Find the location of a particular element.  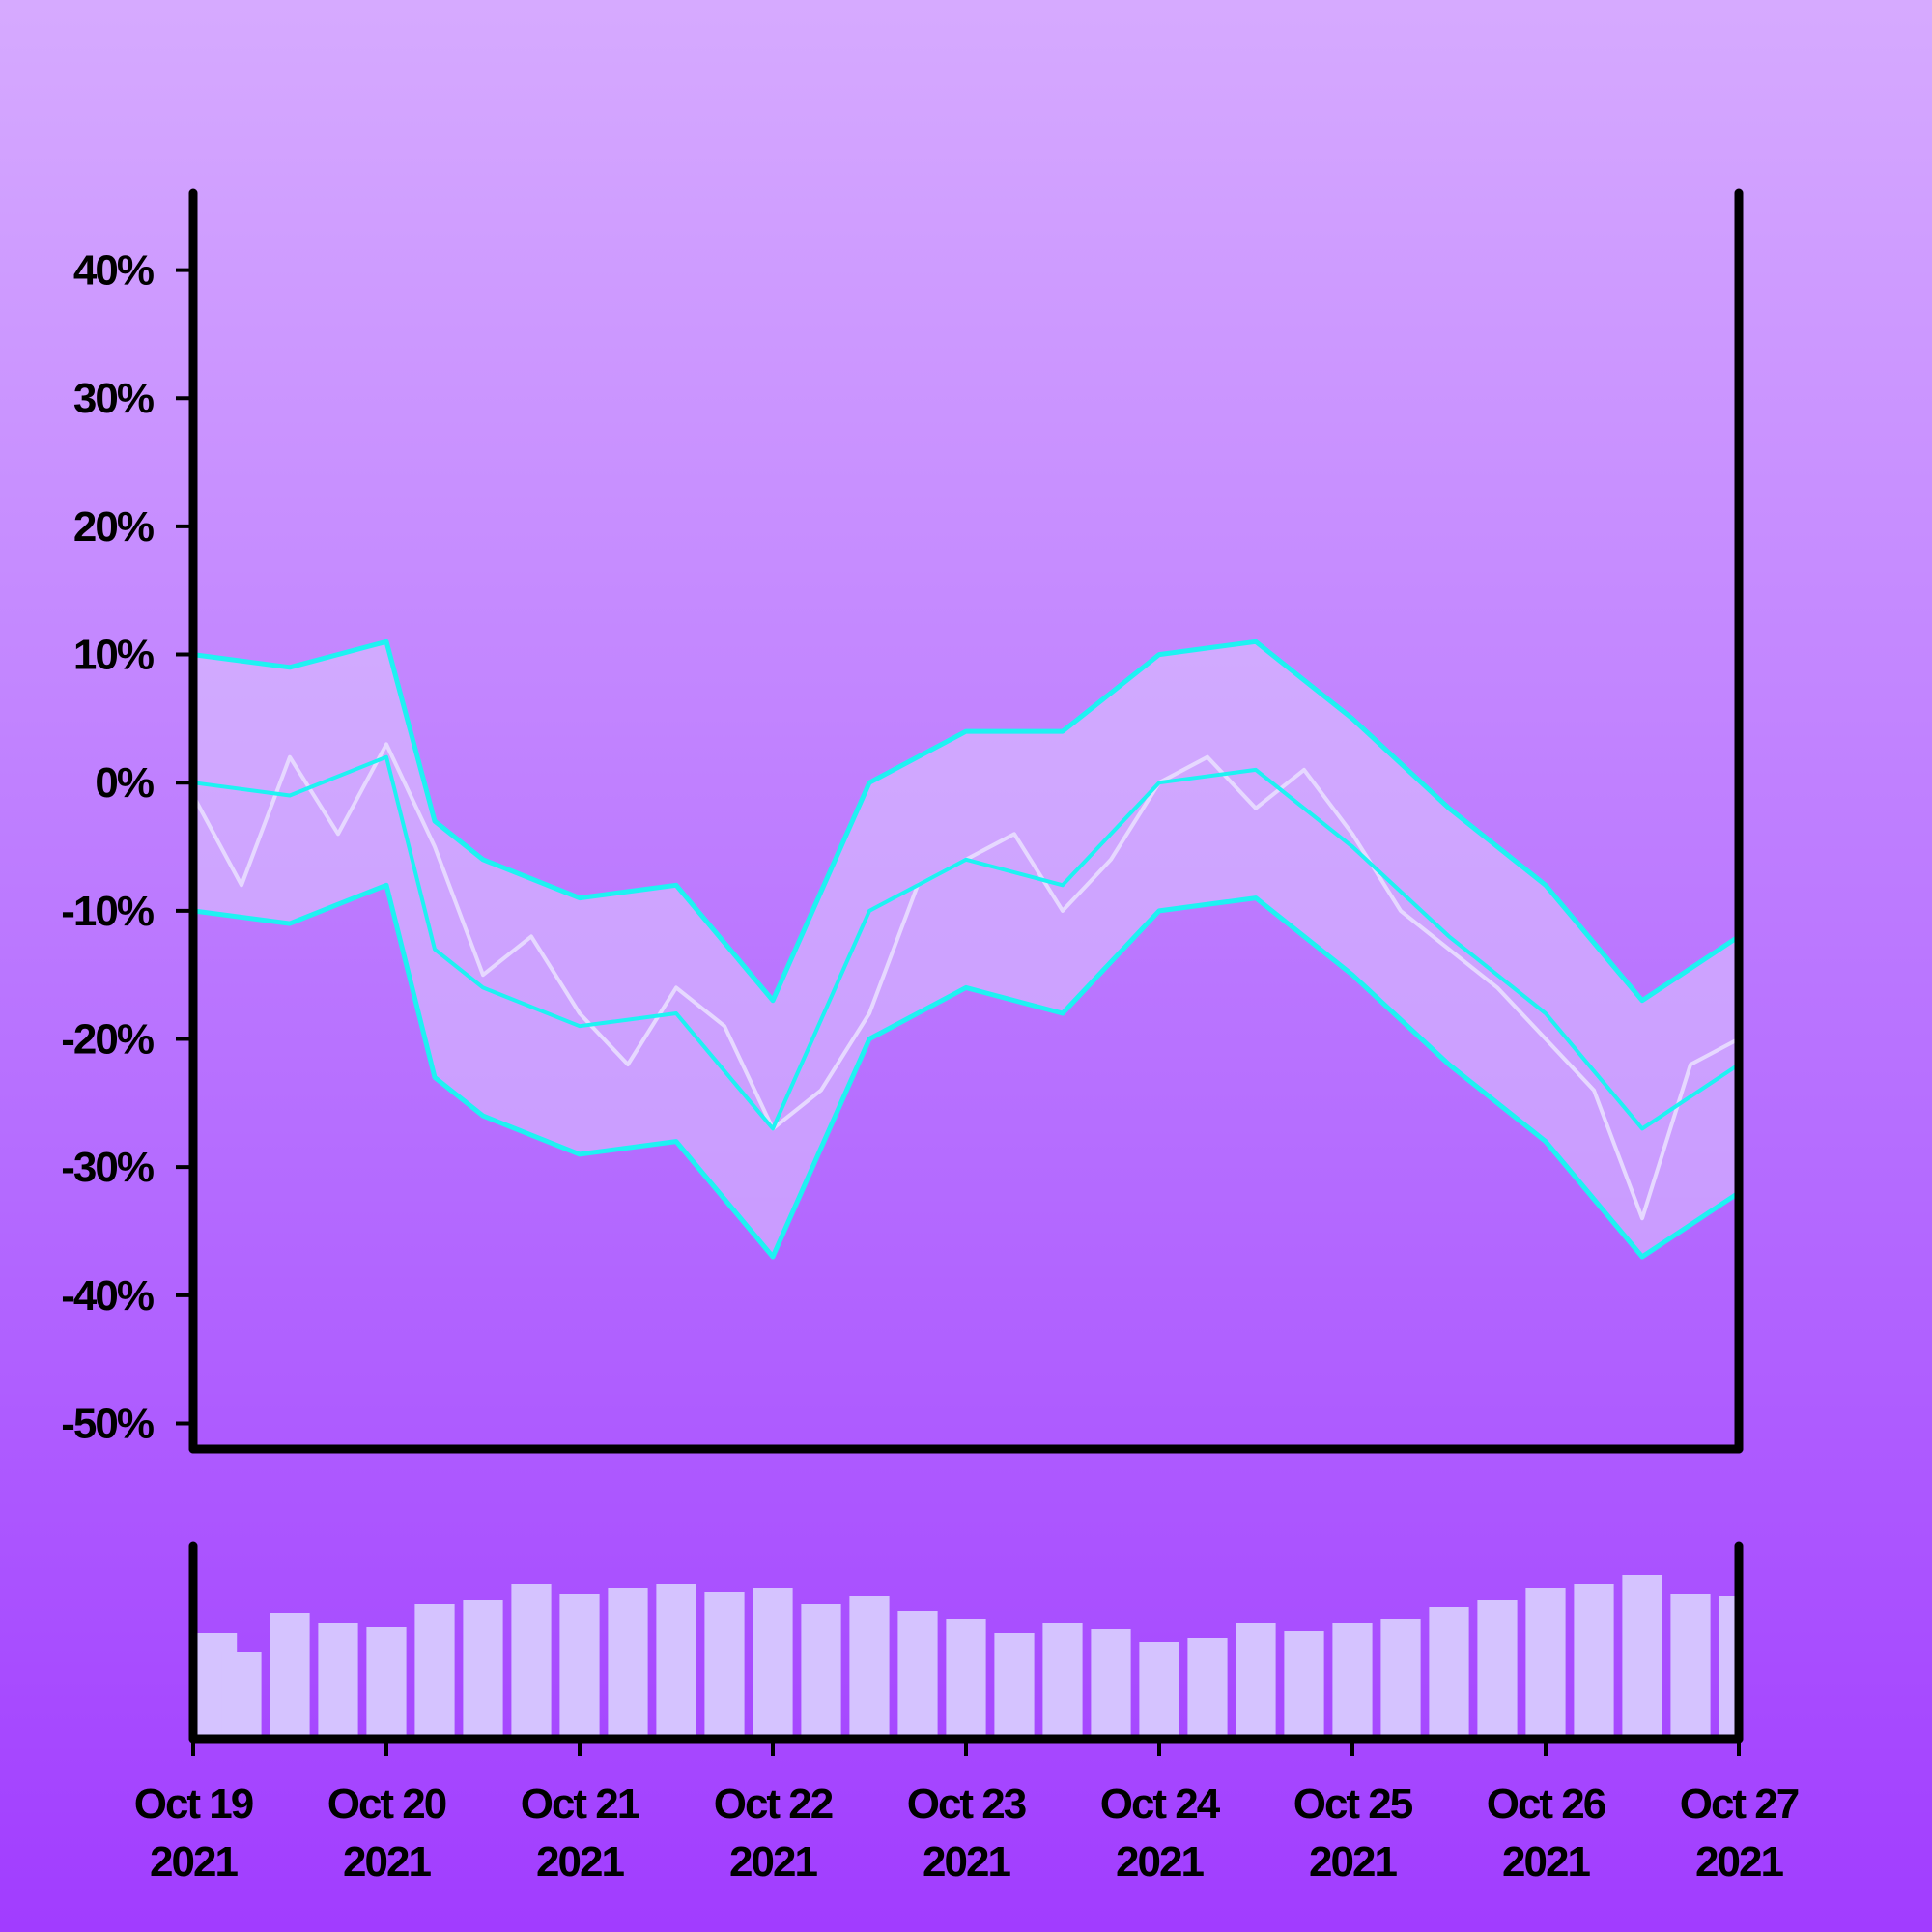

x-tick-label: Oct 26 is located at coordinates (1546, 1804).